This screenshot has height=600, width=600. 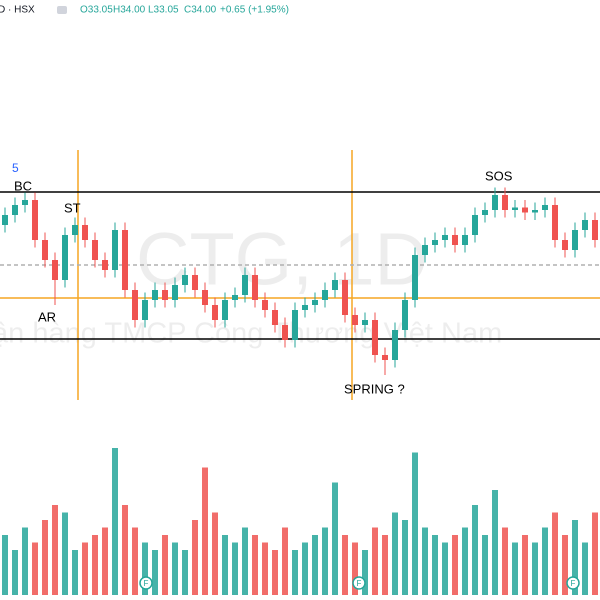 I want to click on event-marker-label: F, so click(x=573, y=583).